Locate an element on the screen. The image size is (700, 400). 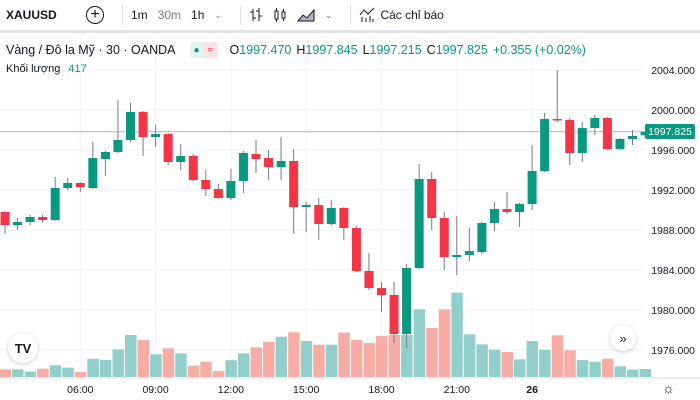
area-chart-icon is located at coordinates (305, 15).